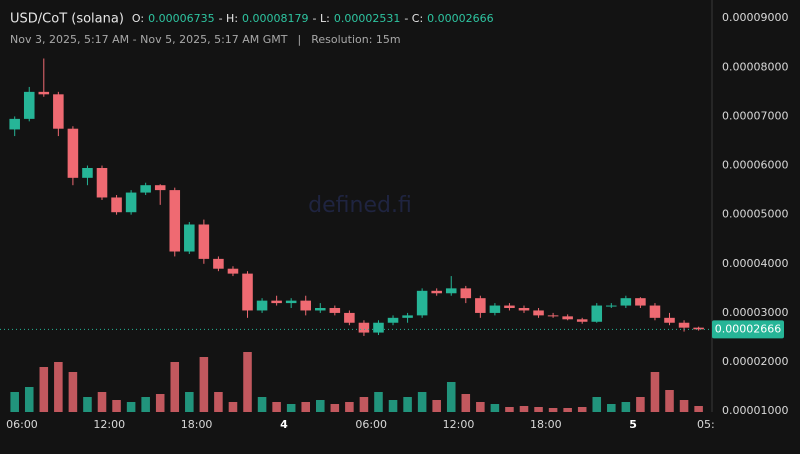 The image size is (800, 454). I want to click on x-tick-label: 18:00, so click(546, 424).